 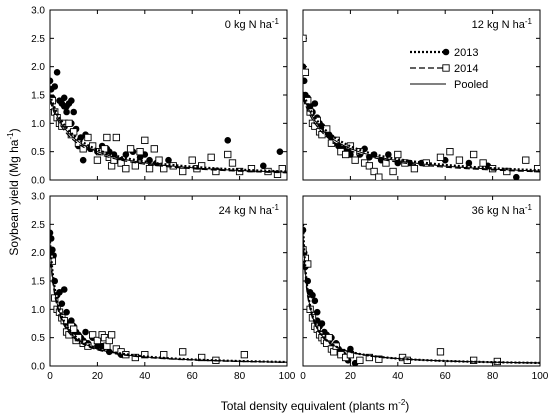 I want to click on y-tick-label: 2.0, so click(x=38, y=253).